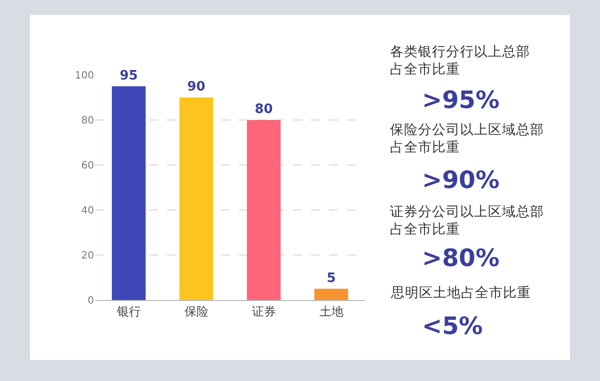 This screenshot has height=381, width=600. I want to click on data-label: 95, so click(129, 76).